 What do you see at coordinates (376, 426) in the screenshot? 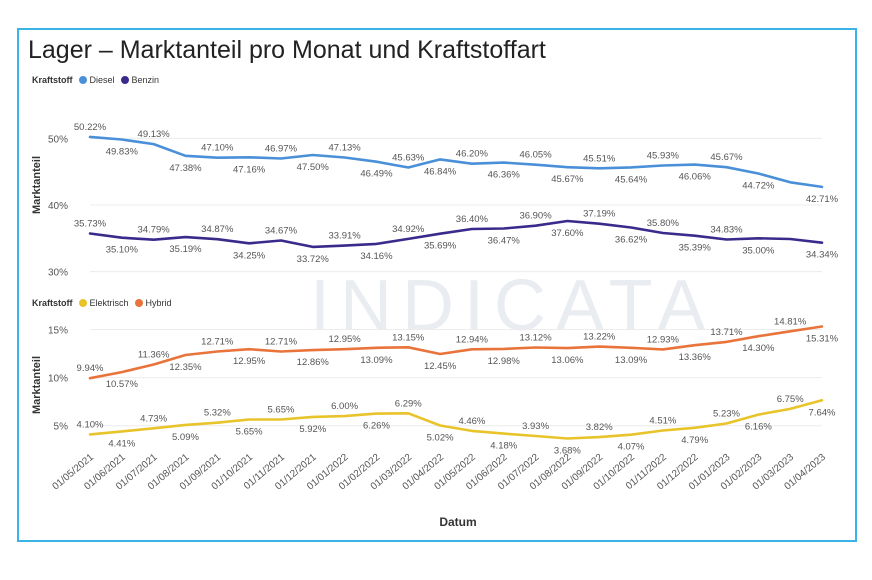
I see `data-label-elektrisch: 6.26%` at bounding box center [376, 426].